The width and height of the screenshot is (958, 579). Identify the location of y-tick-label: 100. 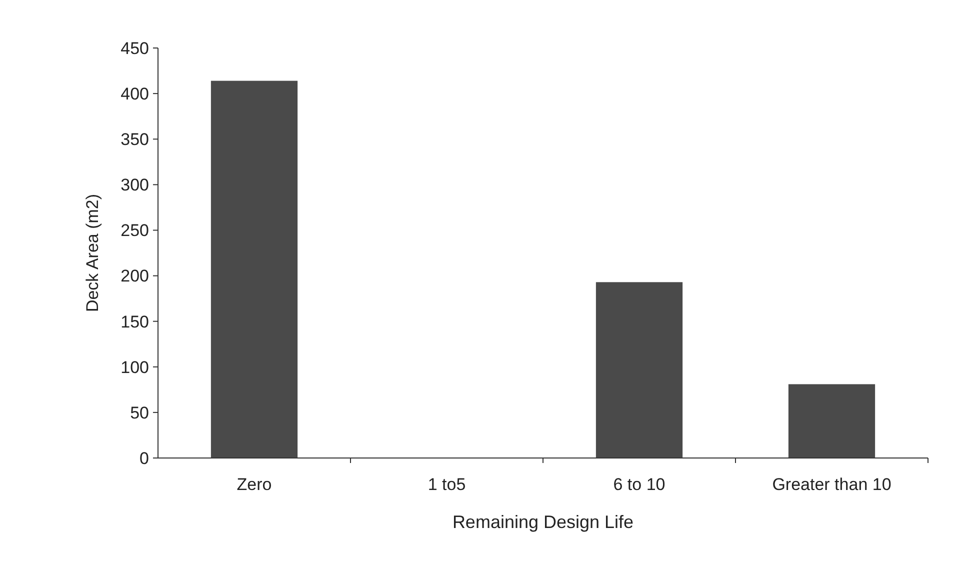
(134, 367).